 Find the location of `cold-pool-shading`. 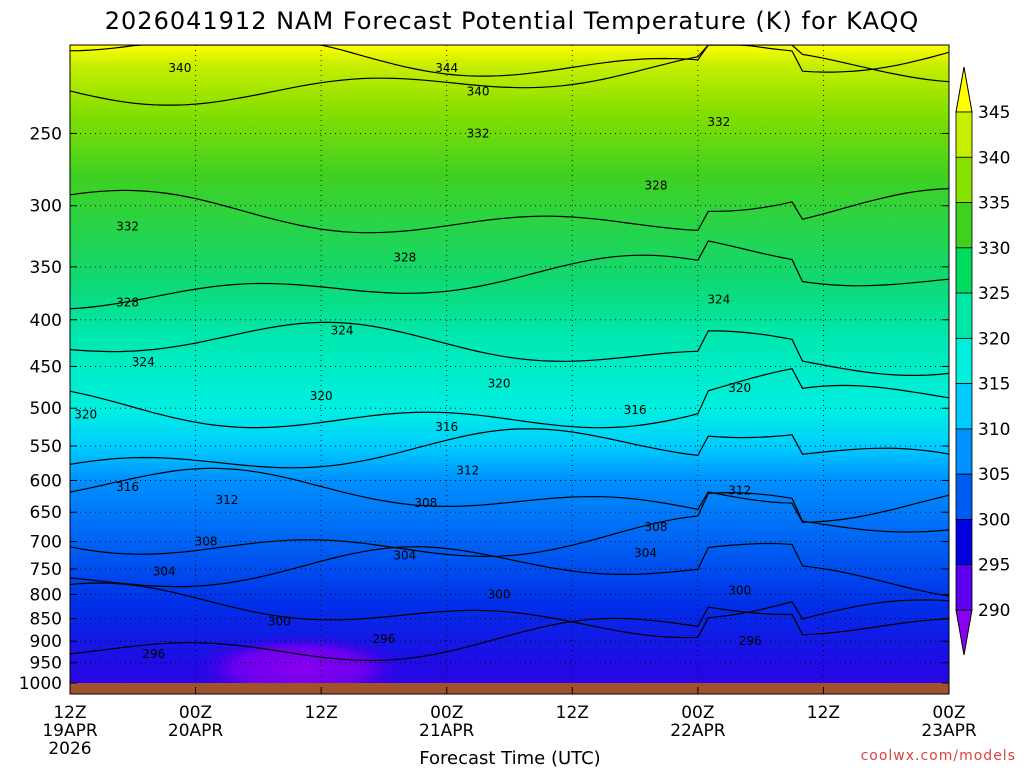

cold-pool-shading is located at coordinates (300, 664).